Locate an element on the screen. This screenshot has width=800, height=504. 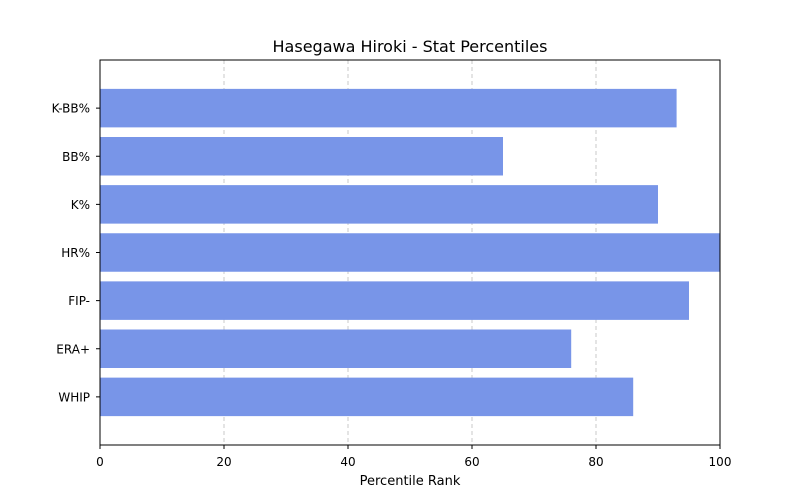
x-tick-label: 100 is located at coordinates (720, 462).